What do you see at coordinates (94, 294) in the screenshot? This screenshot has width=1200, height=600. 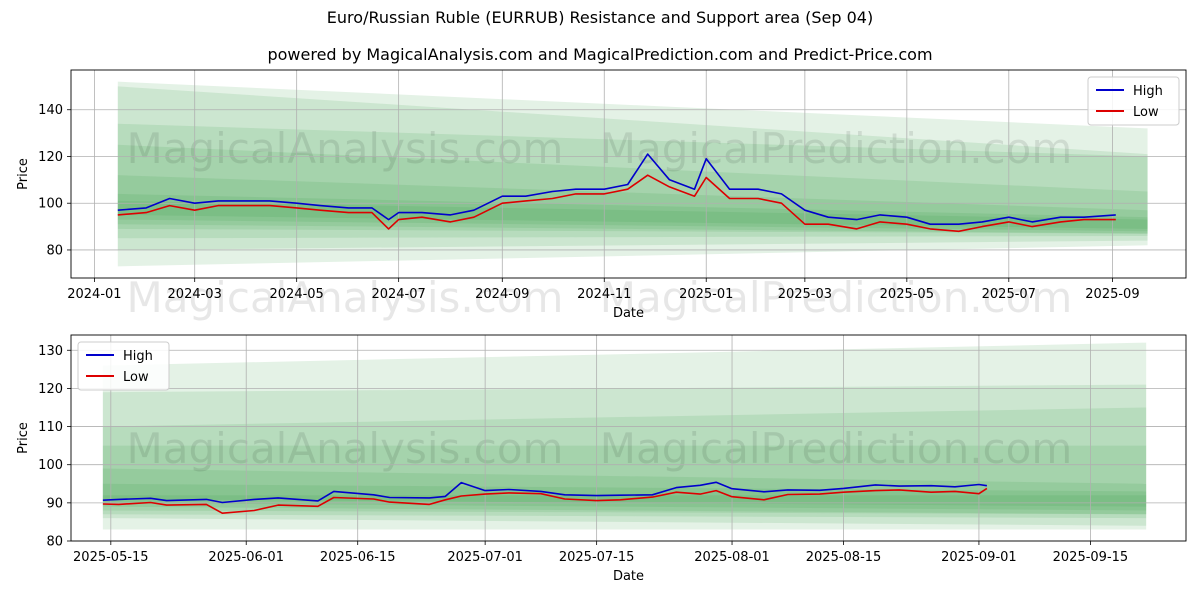 I see `x-tick-label: 2024-01` at bounding box center [94, 294].